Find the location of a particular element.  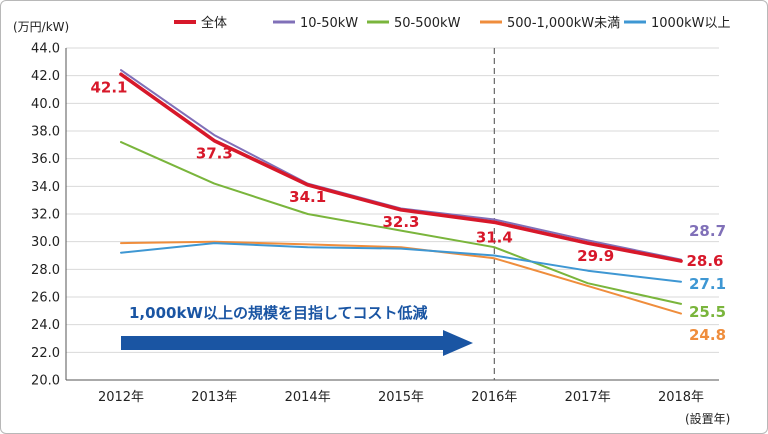

y-tick-label: 26.0 is located at coordinates (45, 298).